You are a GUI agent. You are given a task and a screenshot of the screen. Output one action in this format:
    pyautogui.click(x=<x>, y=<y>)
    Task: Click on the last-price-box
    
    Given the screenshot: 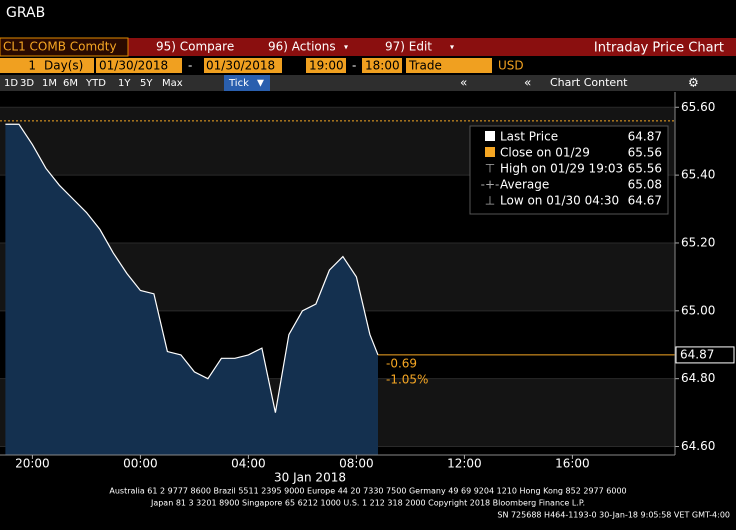 What is the action you would take?
    pyautogui.click(x=705, y=355)
    